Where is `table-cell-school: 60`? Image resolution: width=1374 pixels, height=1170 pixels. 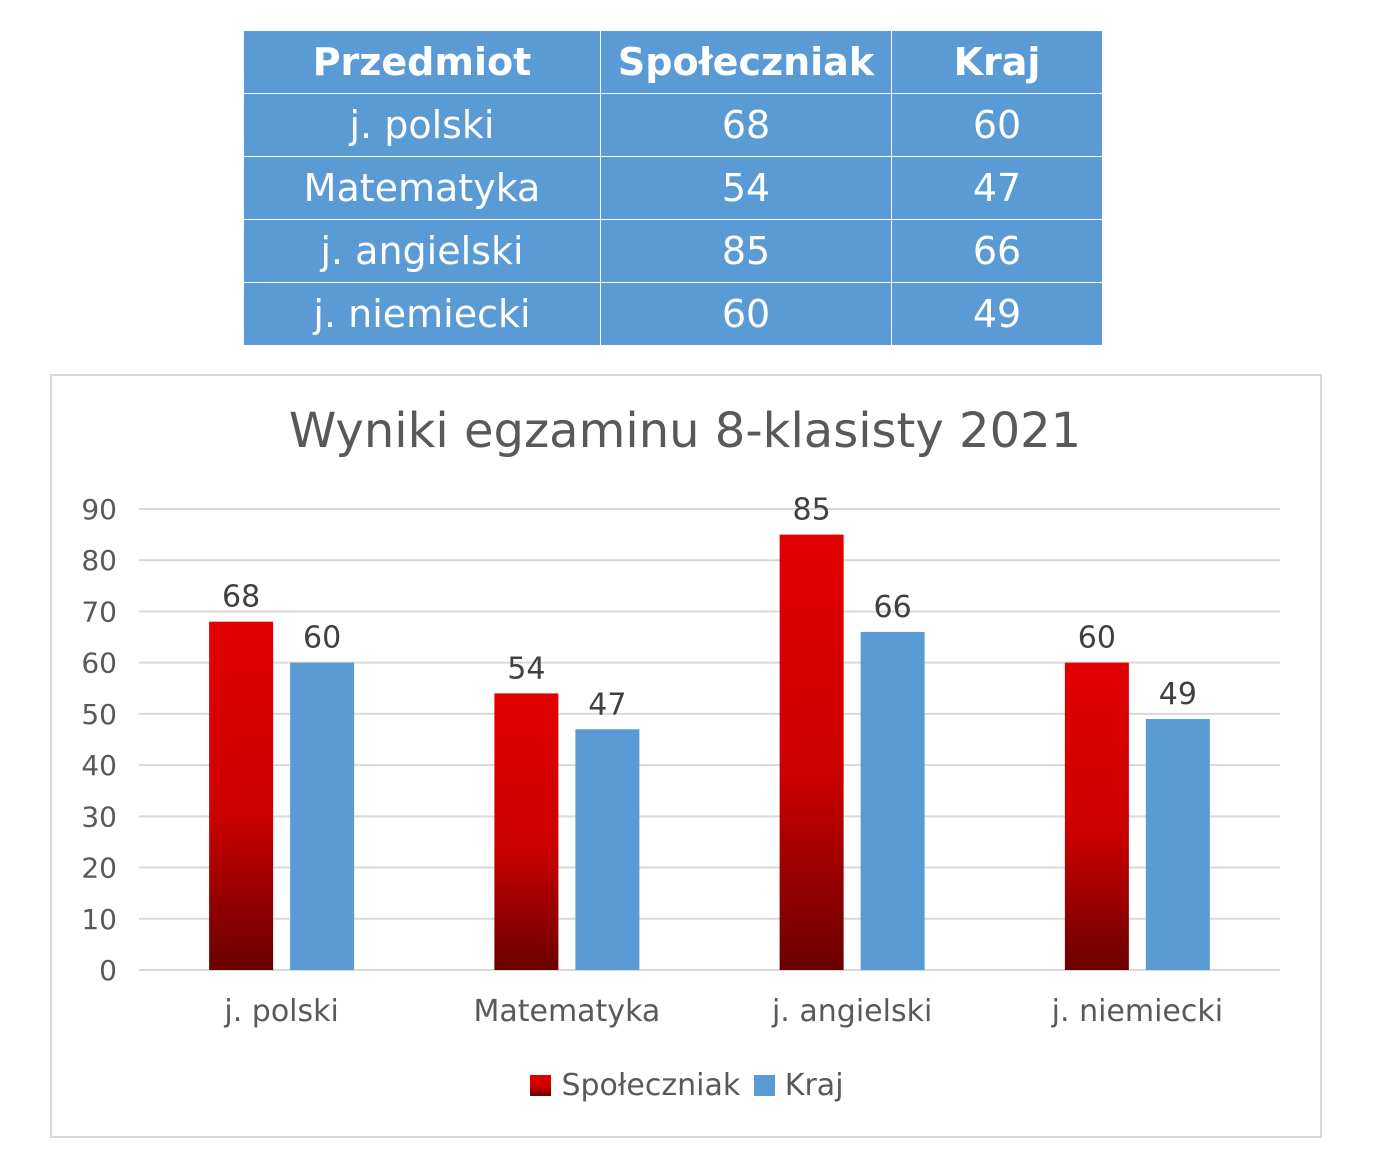
table-cell-school: 60 is located at coordinates (746, 313).